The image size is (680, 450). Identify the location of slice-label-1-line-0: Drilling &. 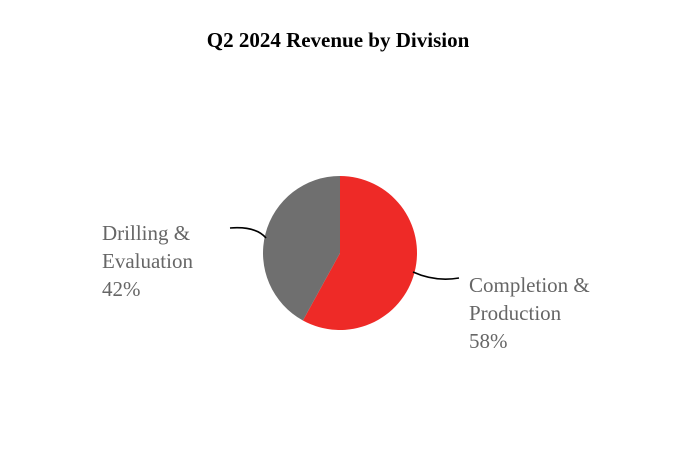
(146, 233).